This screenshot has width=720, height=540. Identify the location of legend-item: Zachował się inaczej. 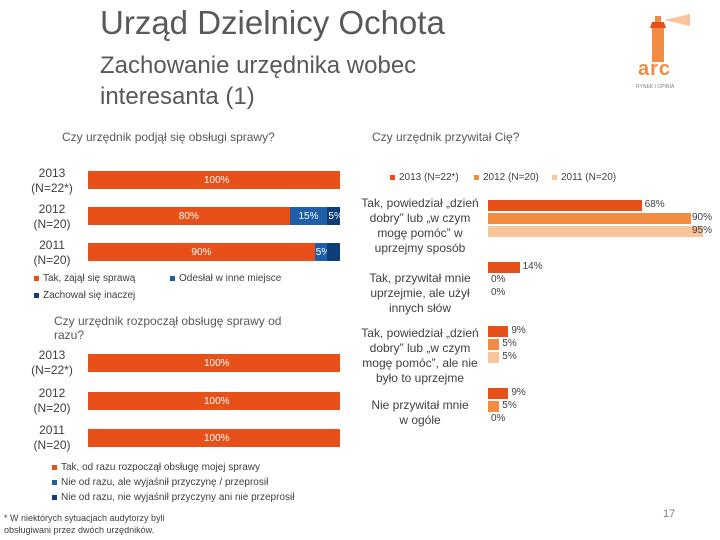
(84, 295).